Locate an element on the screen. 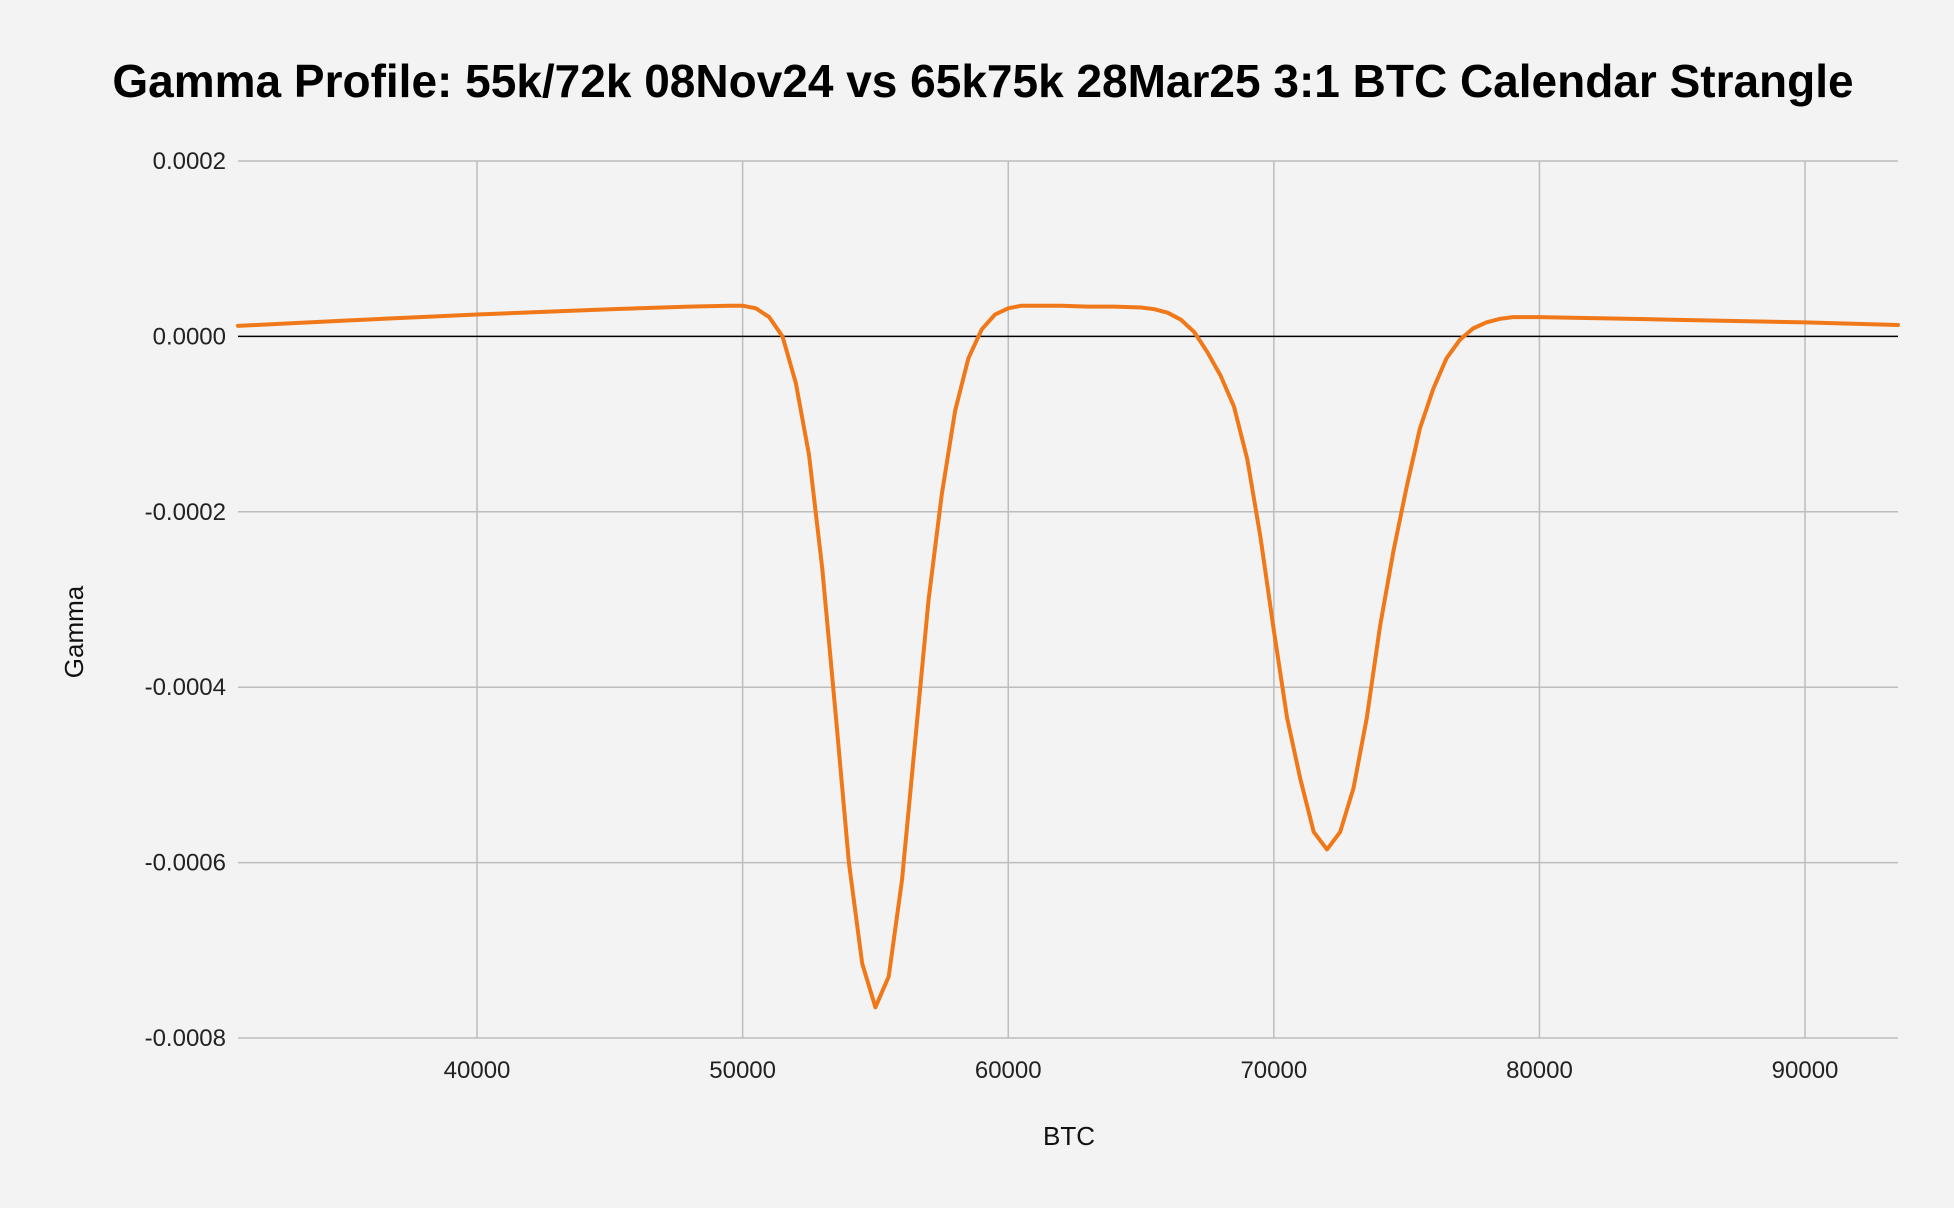  y-tick-label-0: 0.0002 is located at coordinates (189, 161).